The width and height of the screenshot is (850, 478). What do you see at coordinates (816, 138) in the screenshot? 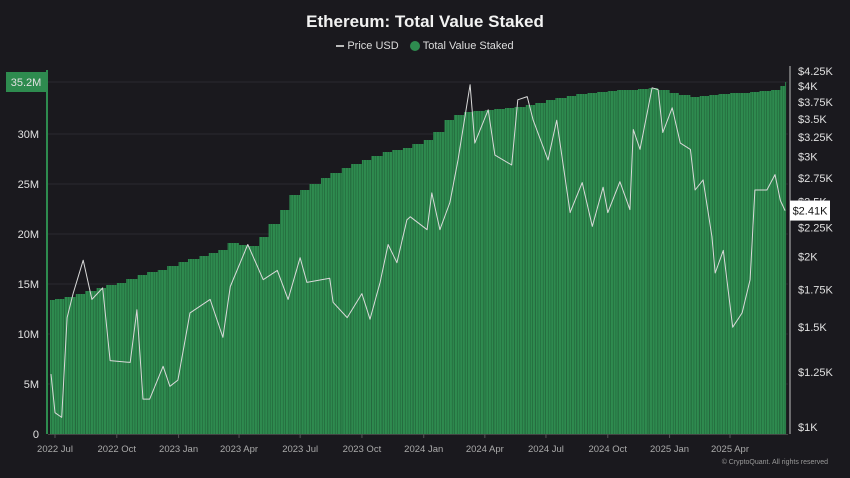
I see `right-axis-tick-label: $3.25K` at bounding box center [816, 138].